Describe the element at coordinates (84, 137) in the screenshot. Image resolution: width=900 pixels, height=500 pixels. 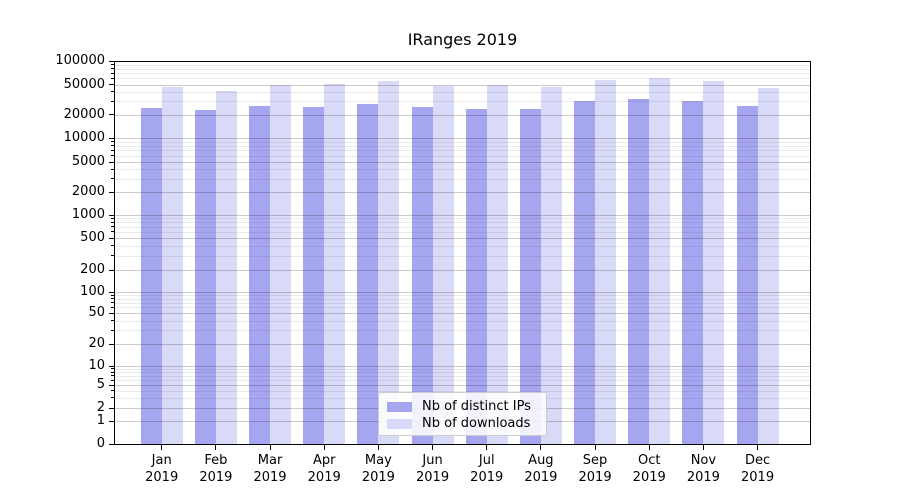
I see `y-tick-label: 10000` at that location.